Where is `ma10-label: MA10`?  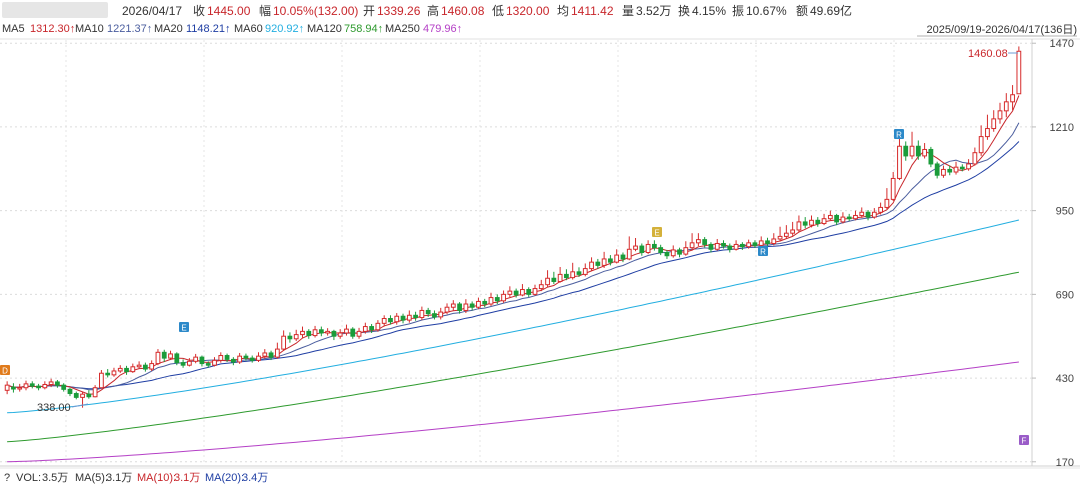
ma10-label: MA10 is located at coordinates (89, 29).